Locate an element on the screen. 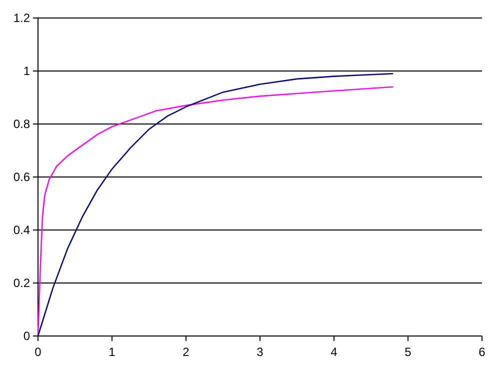 Image resolution: width=492 pixels, height=372 pixels. x-tick-label: 3 is located at coordinates (260, 352).